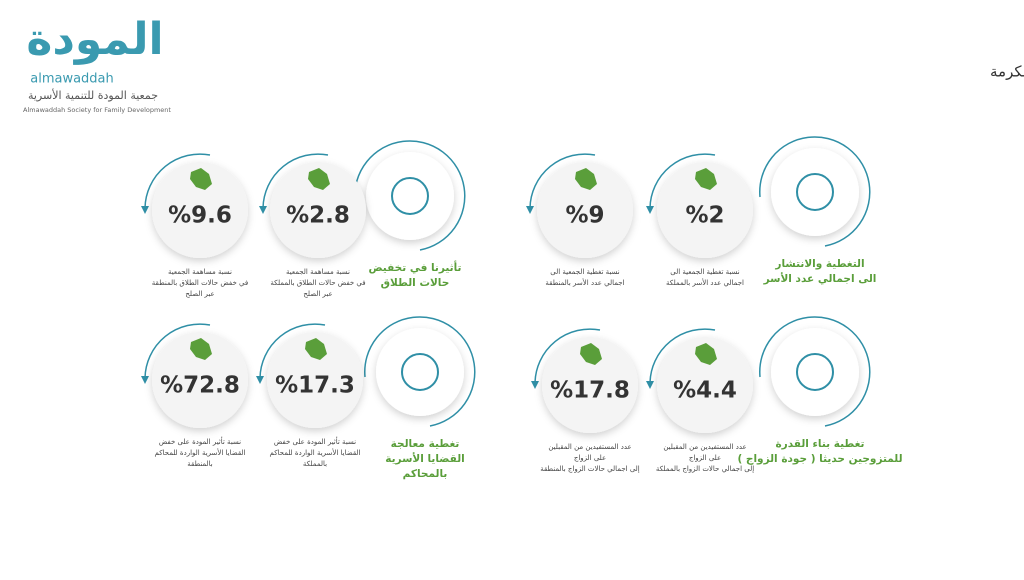 The height and width of the screenshot is (580, 1024). Describe the element at coordinates (425, 458) in the screenshot. I see `category-label: القضايا الأسرية` at that location.